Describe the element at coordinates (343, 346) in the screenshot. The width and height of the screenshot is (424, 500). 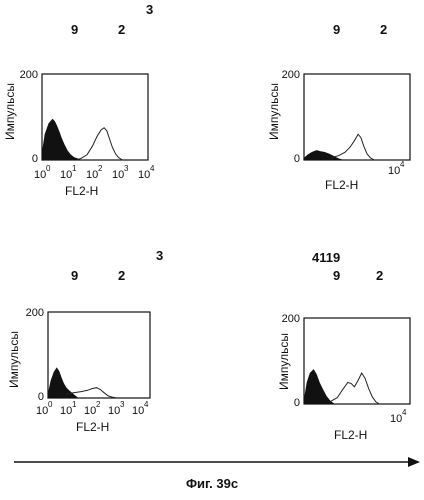
I see `panel-bottom-right: 4119 9 2 200 0 Импульсы 10 4 FL2-H` at that location.